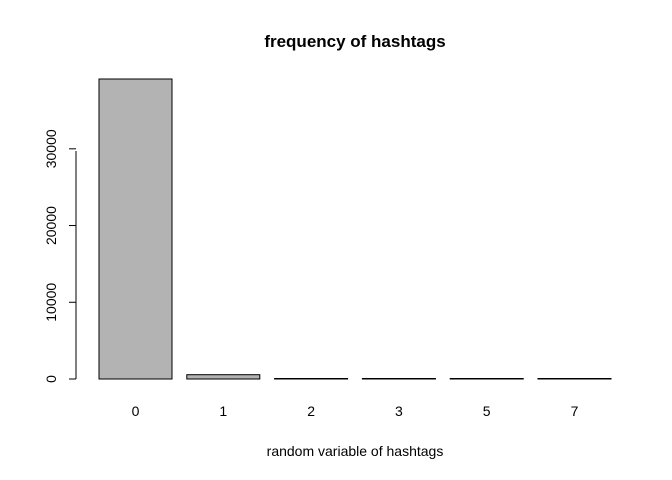 This screenshot has height=480, width=672. I want to click on x-tick-label: 0, so click(136, 411).